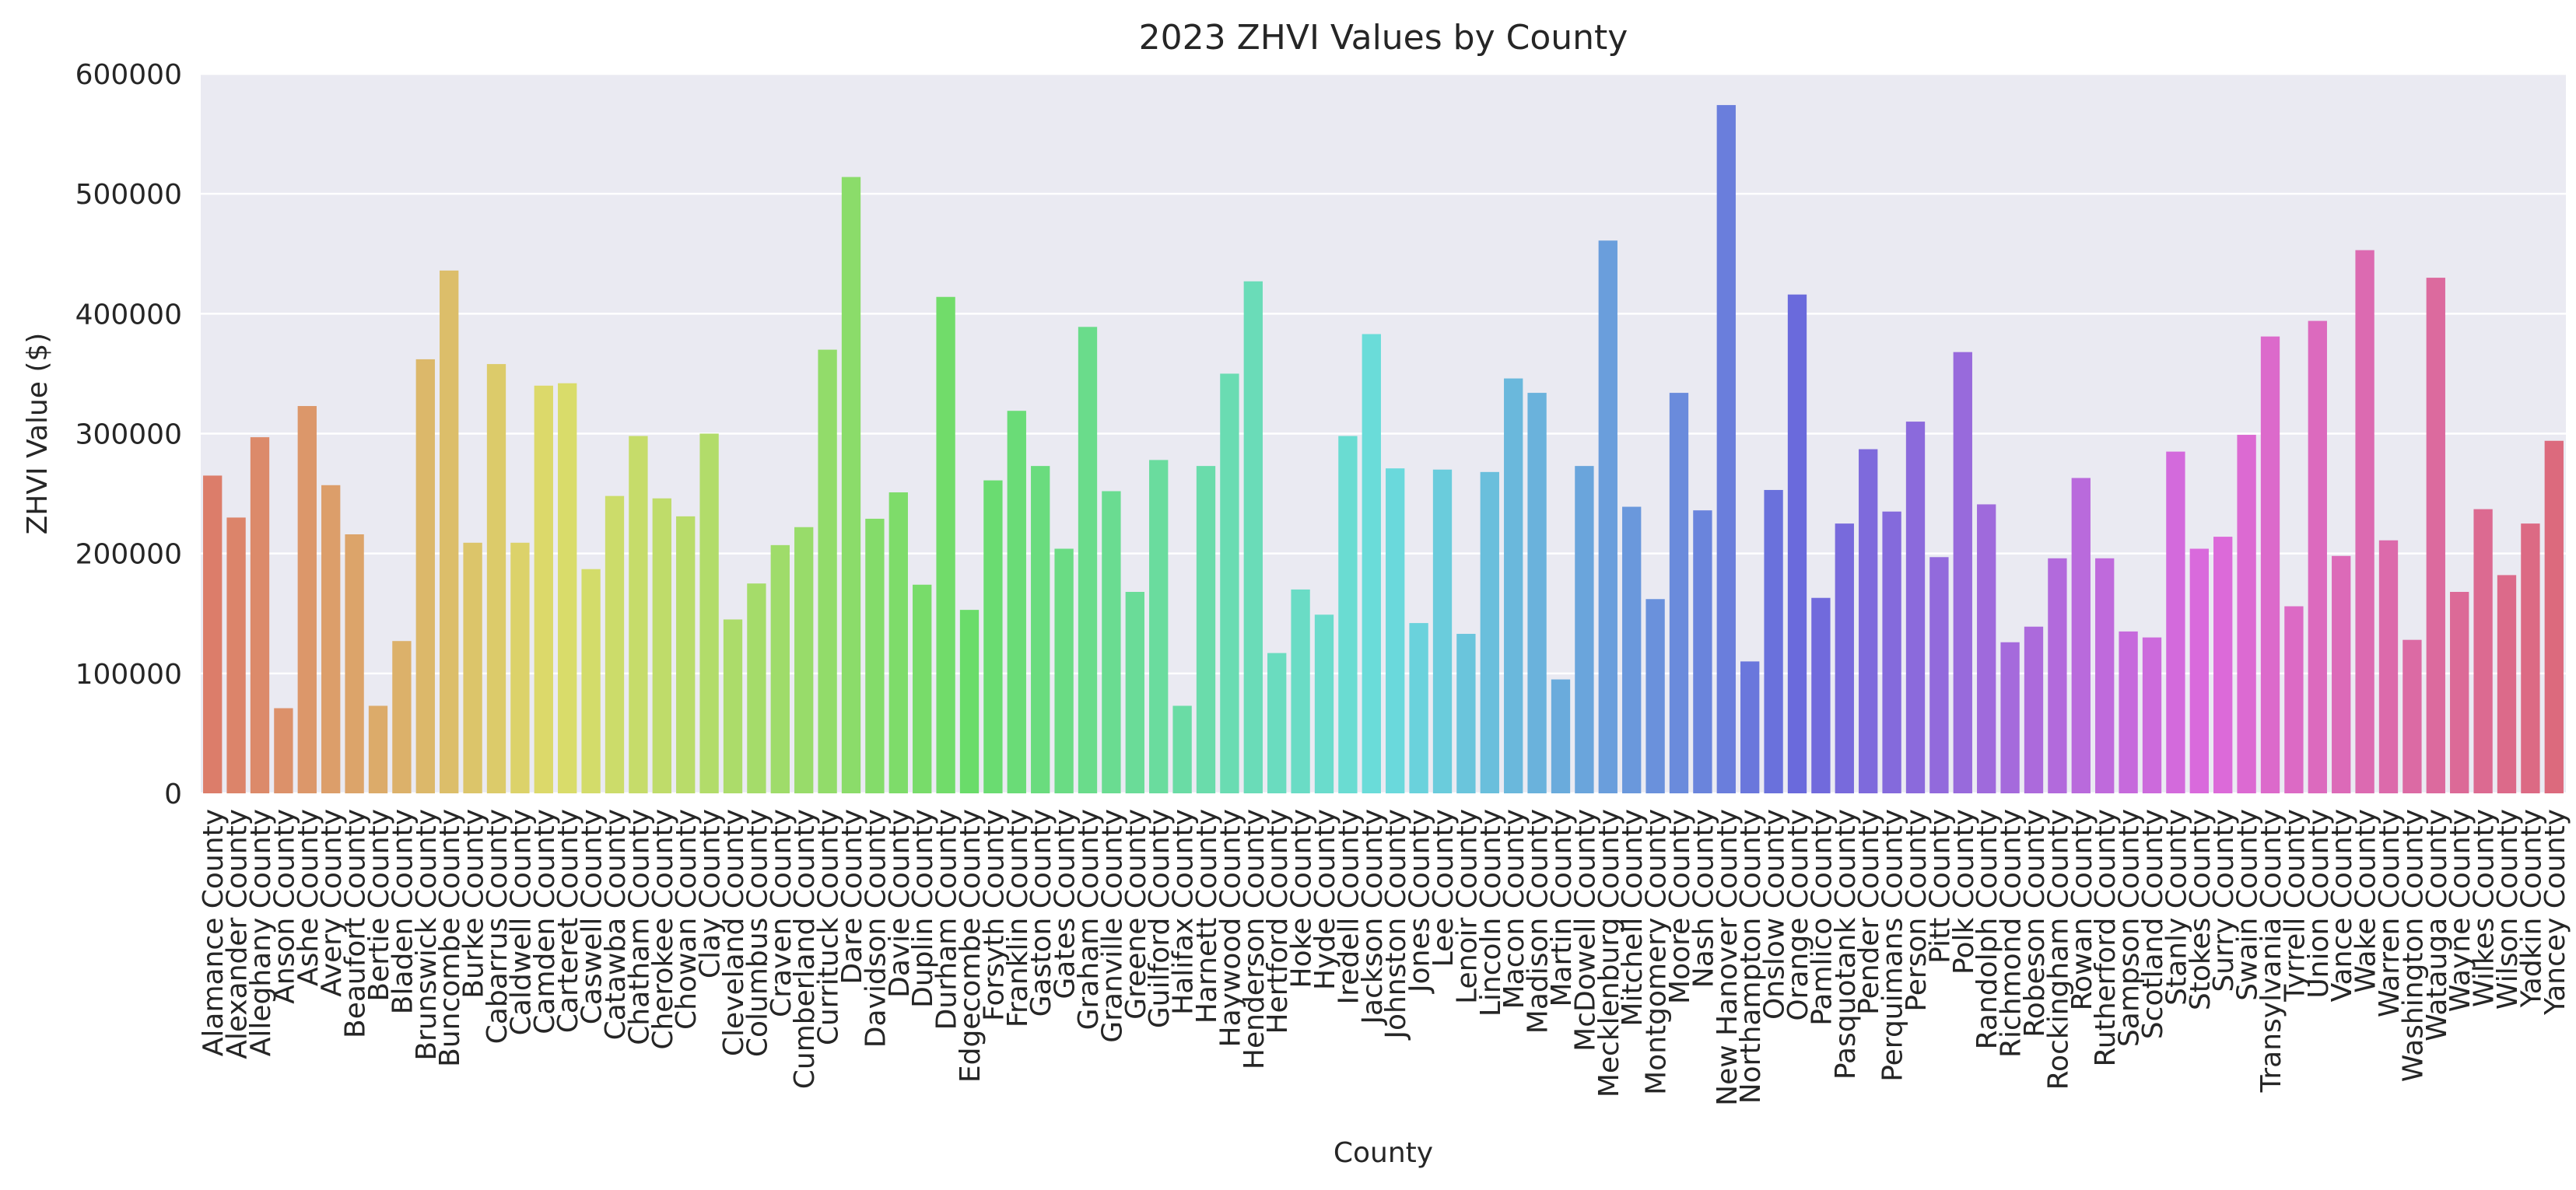 The height and width of the screenshot is (1190, 2576). I want to click on x-tick-label: Pamlico County, so click(1822, 918).